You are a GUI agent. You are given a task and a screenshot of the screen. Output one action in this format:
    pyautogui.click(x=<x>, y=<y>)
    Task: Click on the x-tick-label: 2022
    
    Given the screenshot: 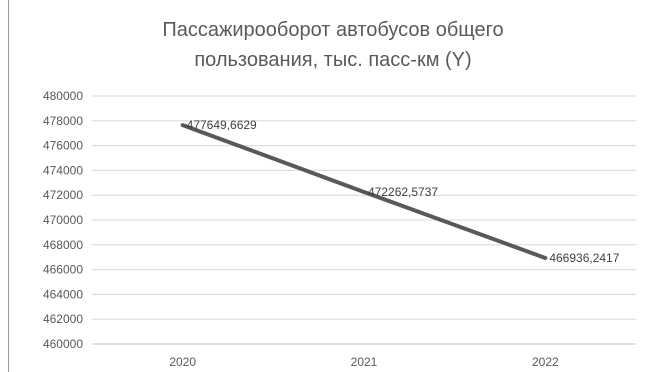 What is the action you would take?
    pyautogui.click(x=545, y=362)
    